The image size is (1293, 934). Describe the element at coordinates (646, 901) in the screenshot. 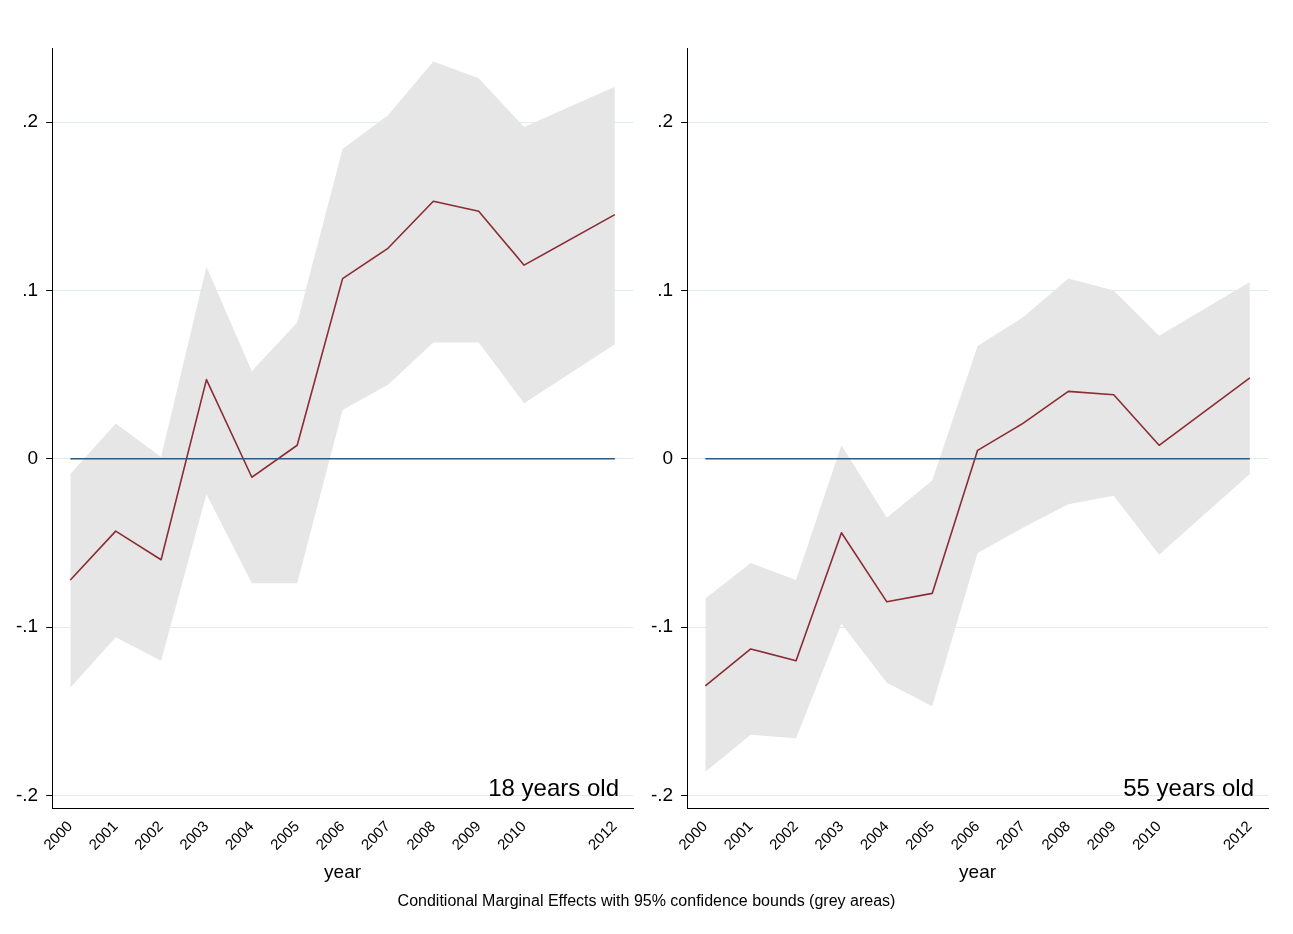

I see `text: Conditional Marginal Effects with 95% confidence bounds (grey areas)` at that location.